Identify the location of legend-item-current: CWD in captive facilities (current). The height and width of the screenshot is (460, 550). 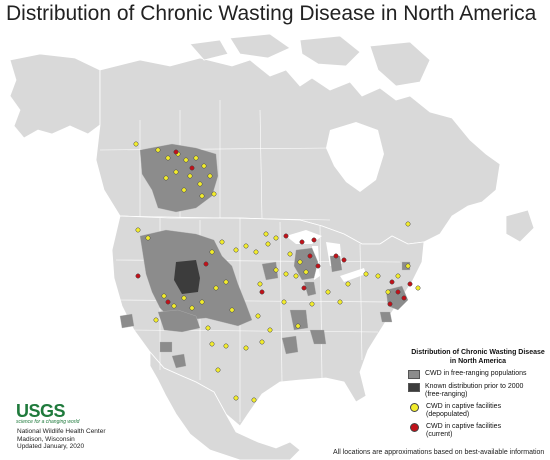
(478, 431).